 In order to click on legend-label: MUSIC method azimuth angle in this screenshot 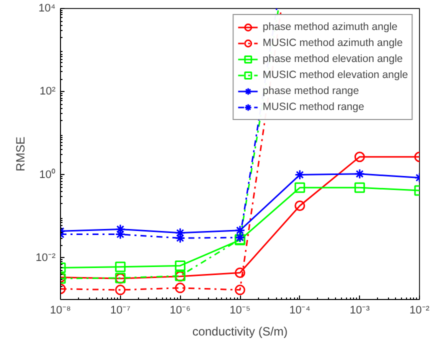, I will do `click(332, 43)`.